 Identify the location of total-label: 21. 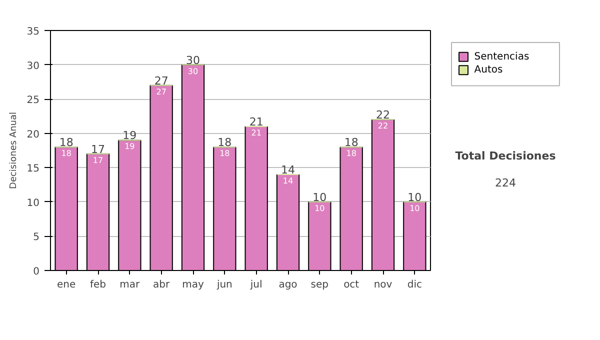
(256, 122).